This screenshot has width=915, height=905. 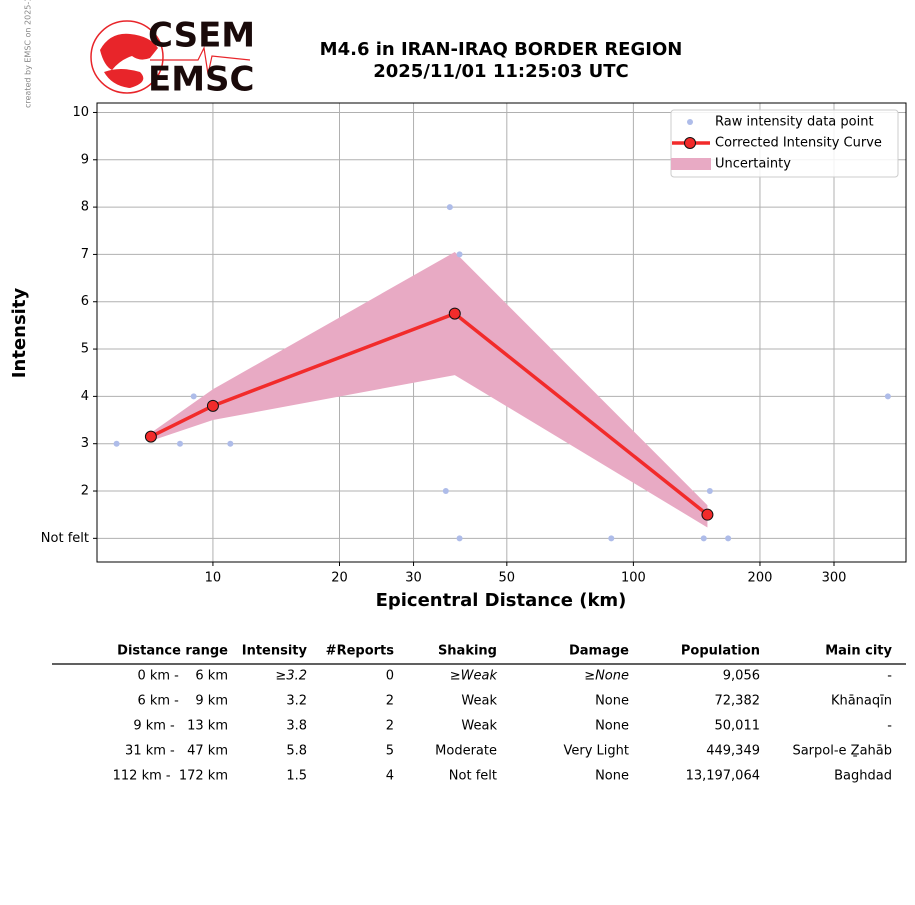 I want to click on table-cell: 13,197,064, so click(x=723, y=776).